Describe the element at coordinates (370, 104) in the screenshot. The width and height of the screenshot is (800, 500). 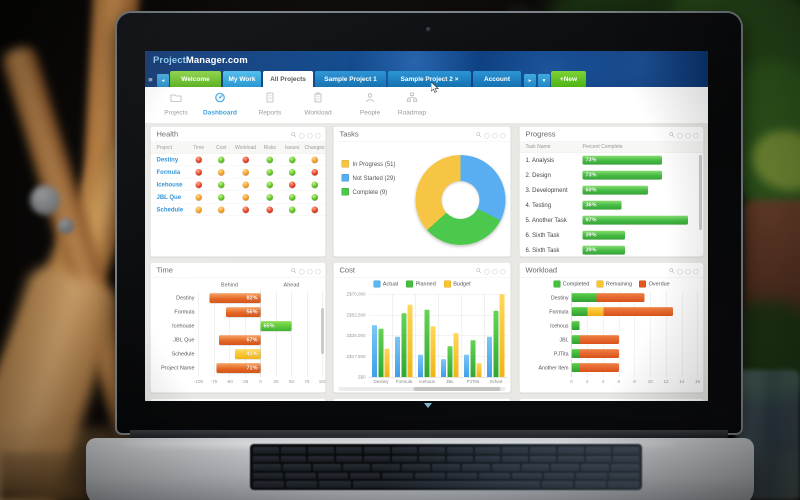
I see `toolbar-item-people: People` at that location.